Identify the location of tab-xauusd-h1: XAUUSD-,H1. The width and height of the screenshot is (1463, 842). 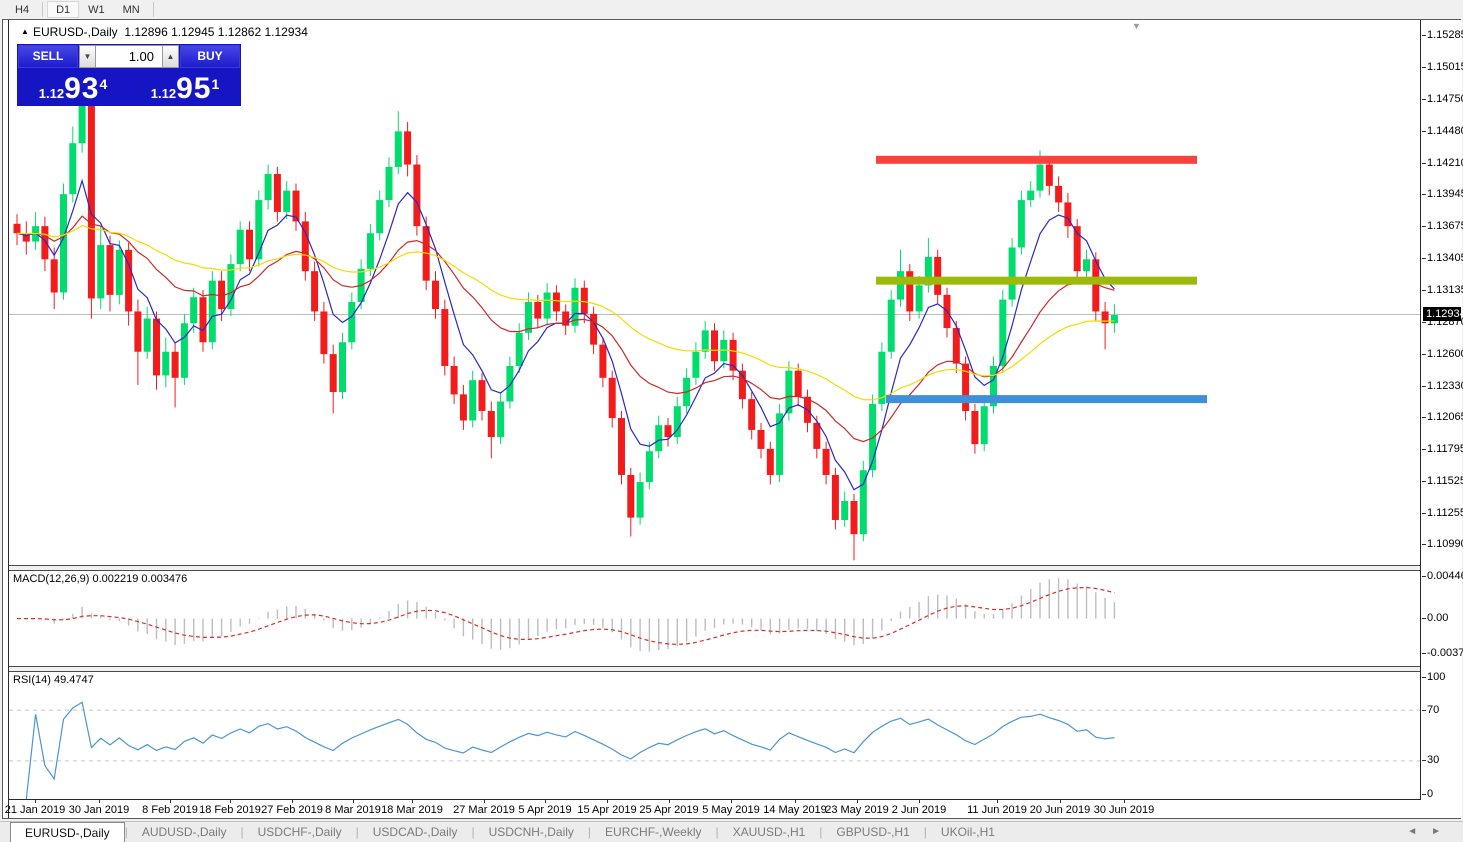
(769, 832).